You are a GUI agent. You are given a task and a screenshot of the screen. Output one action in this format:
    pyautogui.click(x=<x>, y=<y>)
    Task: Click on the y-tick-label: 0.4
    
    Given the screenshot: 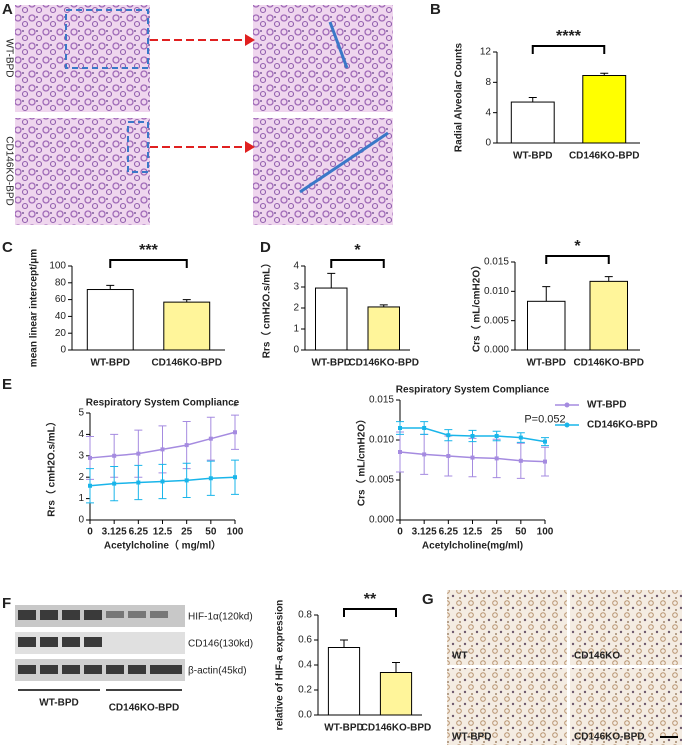 What is the action you would take?
    pyautogui.click(x=305, y=665)
    